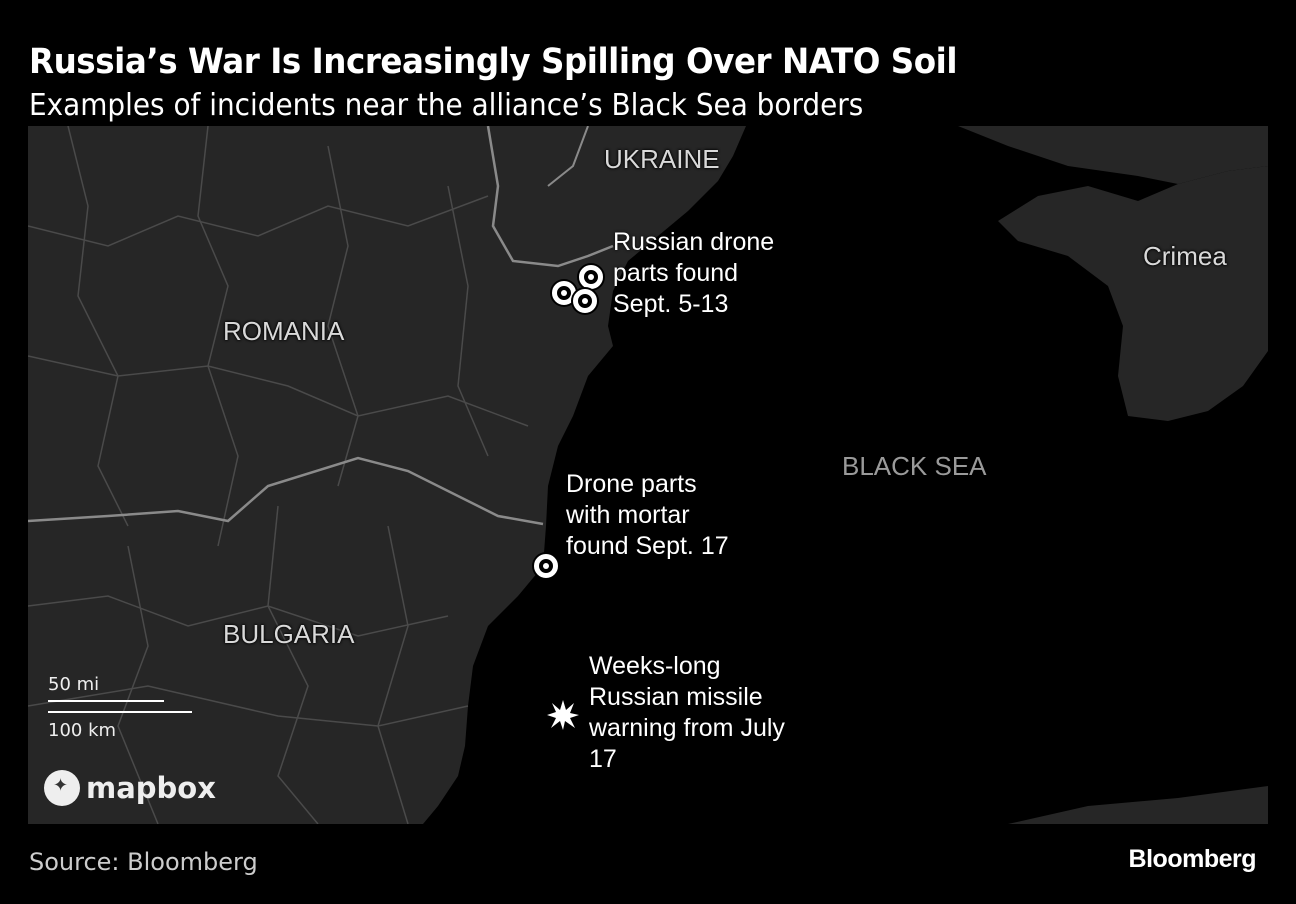 The height and width of the screenshot is (904, 1296). I want to click on crimea-land, so click(1133, 293).